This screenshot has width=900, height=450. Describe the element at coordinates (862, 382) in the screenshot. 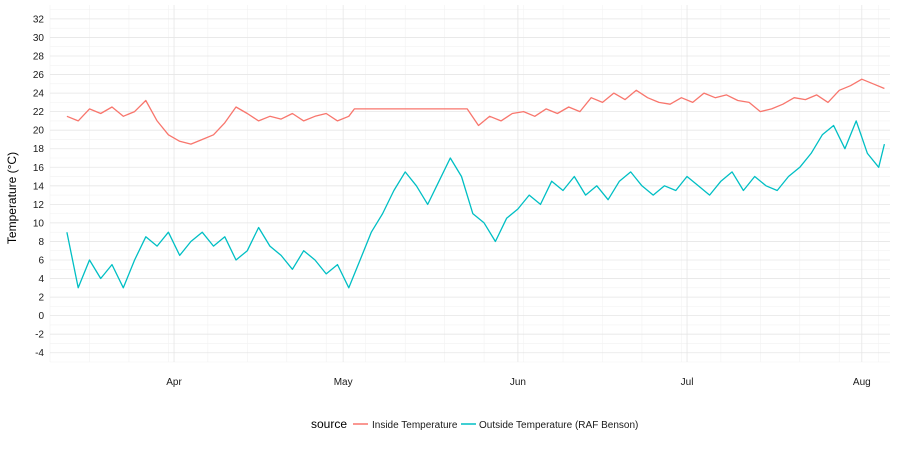

I see `x-tick-label: Aug` at that location.